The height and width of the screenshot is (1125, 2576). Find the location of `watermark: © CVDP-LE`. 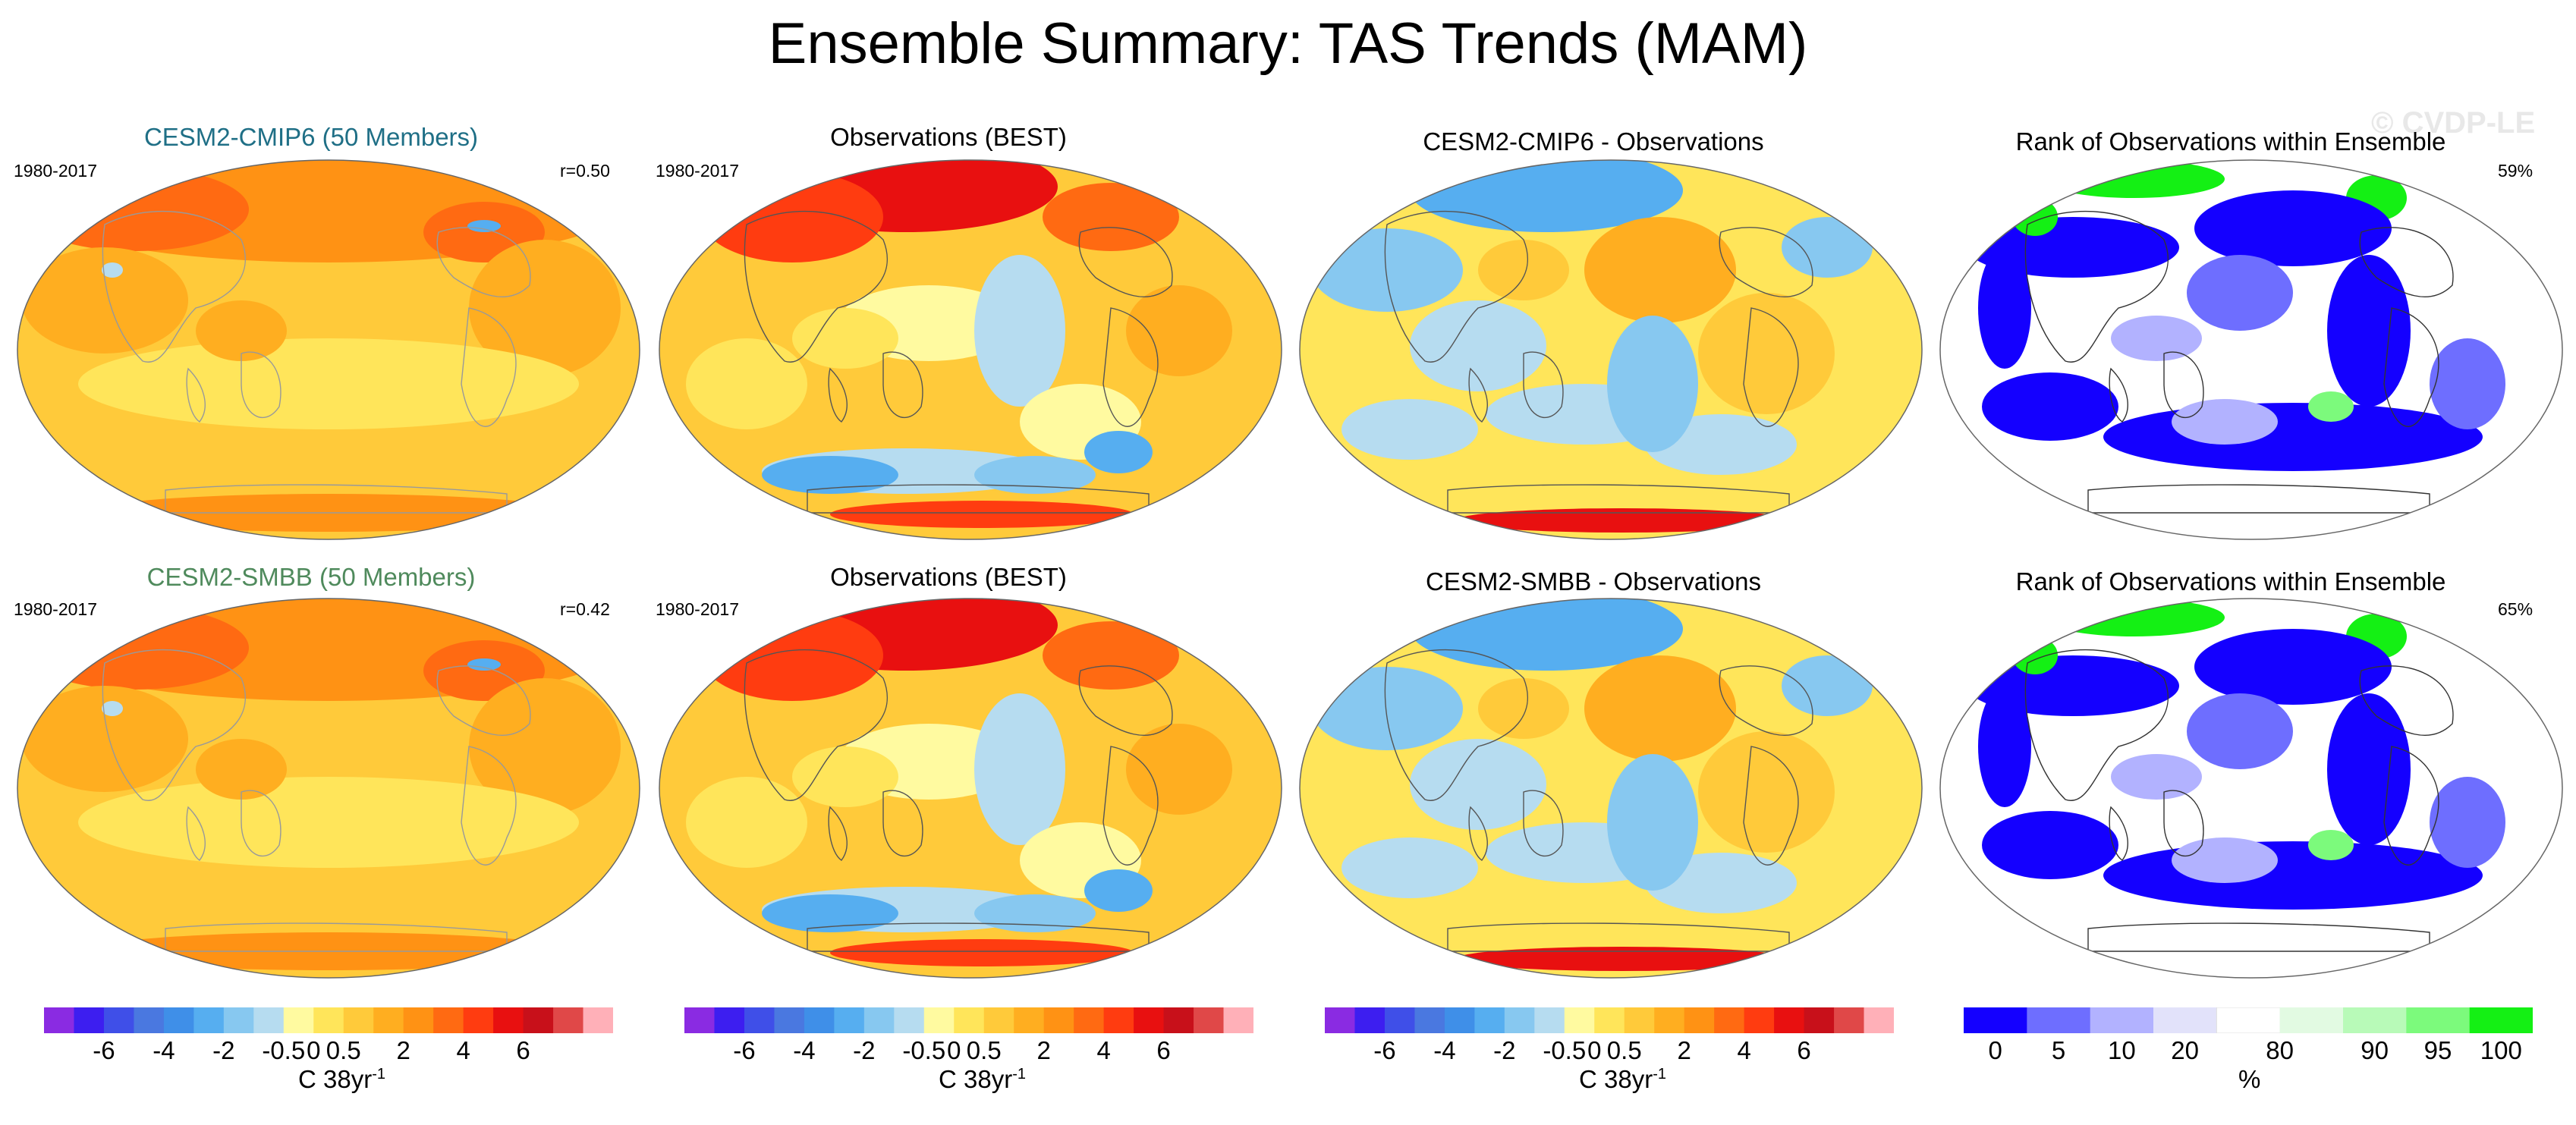

watermark: © CVDP-LE is located at coordinates (2453, 123).